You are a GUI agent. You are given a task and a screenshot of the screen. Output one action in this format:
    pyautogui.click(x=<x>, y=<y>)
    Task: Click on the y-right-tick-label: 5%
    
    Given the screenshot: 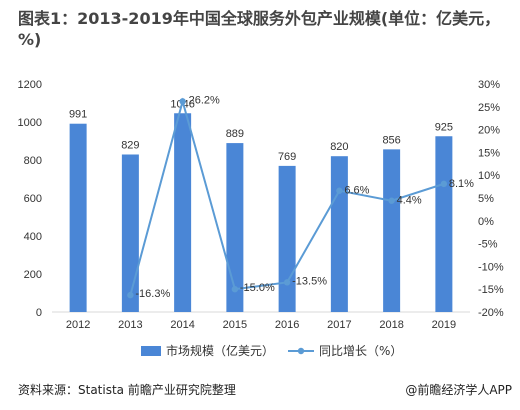 What is the action you would take?
    pyautogui.click(x=486, y=199)
    